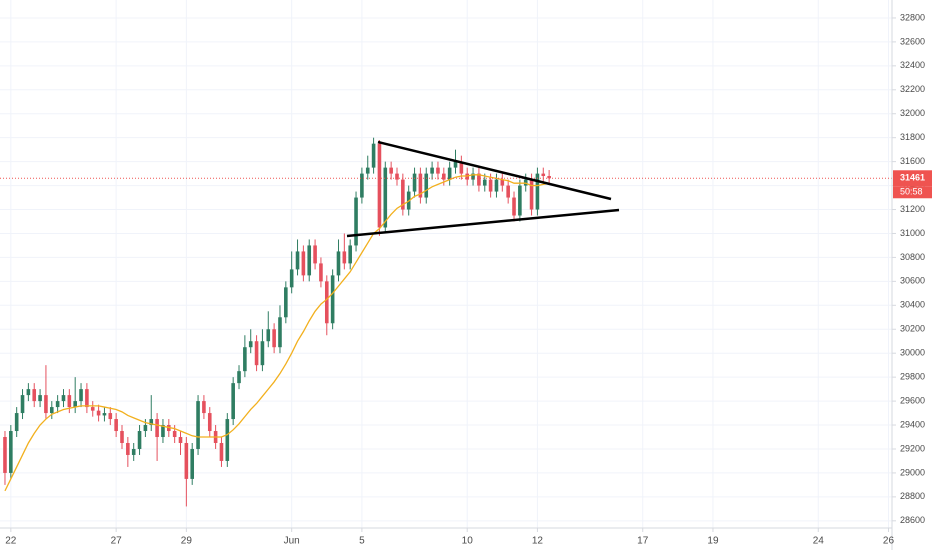 The height and width of the screenshot is (550, 932). What do you see at coordinates (889, 541) in the screenshot?
I see `x-tick-label: 26` at bounding box center [889, 541].